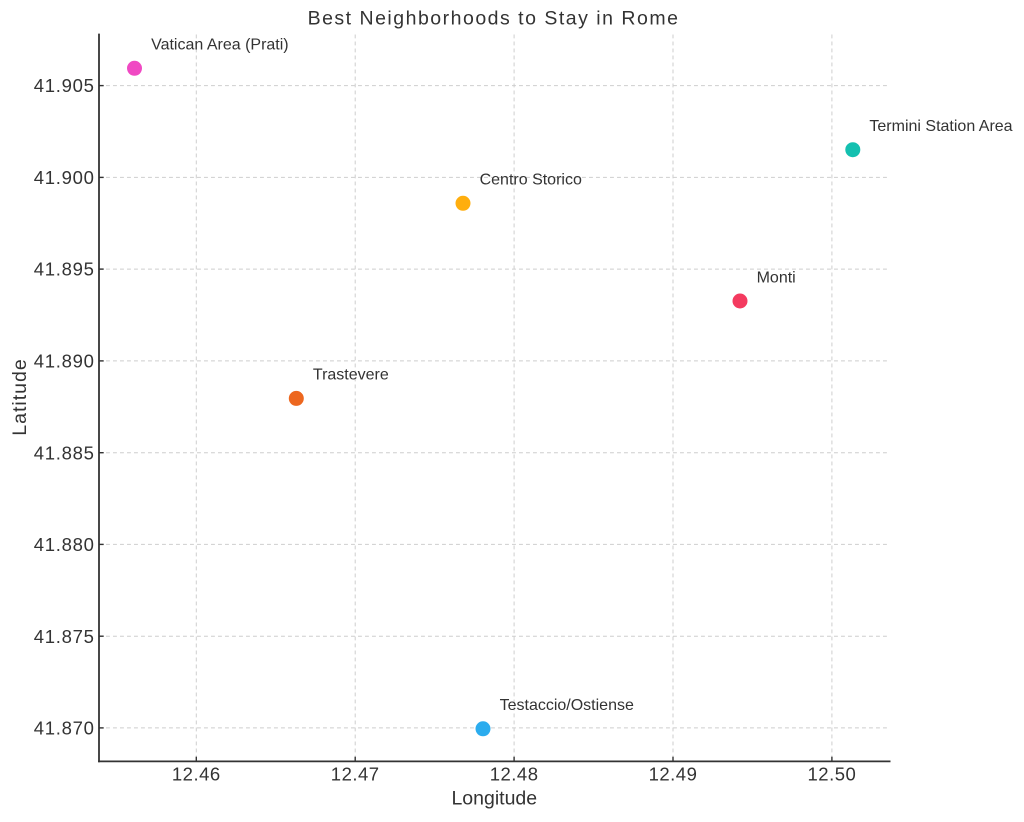 The width and height of the screenshot is (1024, 822). What do you see at coordinates (940, 126) in the screenshot?
I see `svg-text: Termini Station Area` at bounding box center [940, 126].